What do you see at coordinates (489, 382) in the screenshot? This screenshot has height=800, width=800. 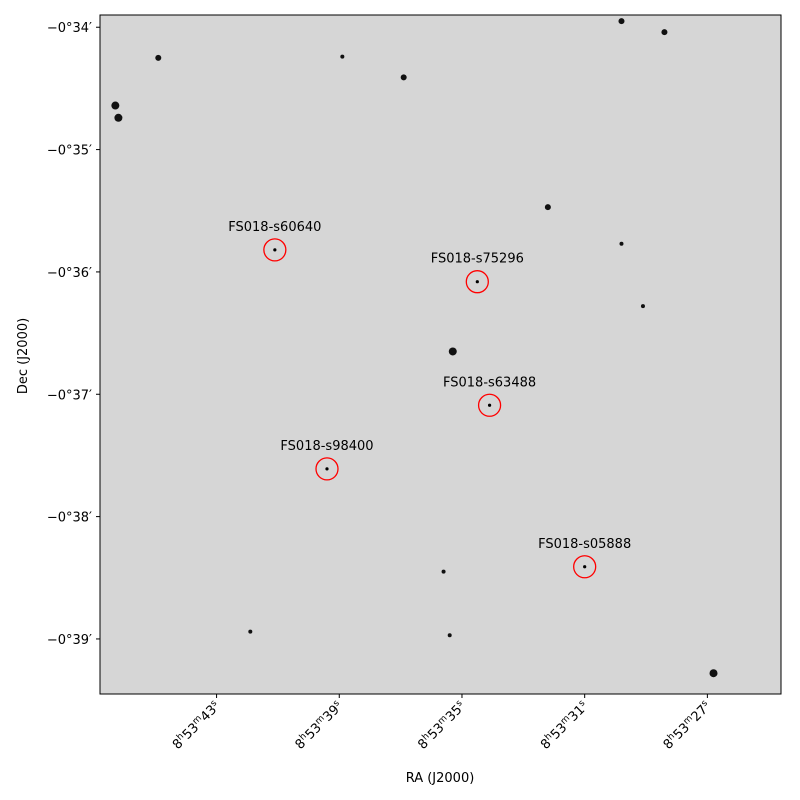 I see `target-label: FS018-s63488` at bounding box center [489, 382].